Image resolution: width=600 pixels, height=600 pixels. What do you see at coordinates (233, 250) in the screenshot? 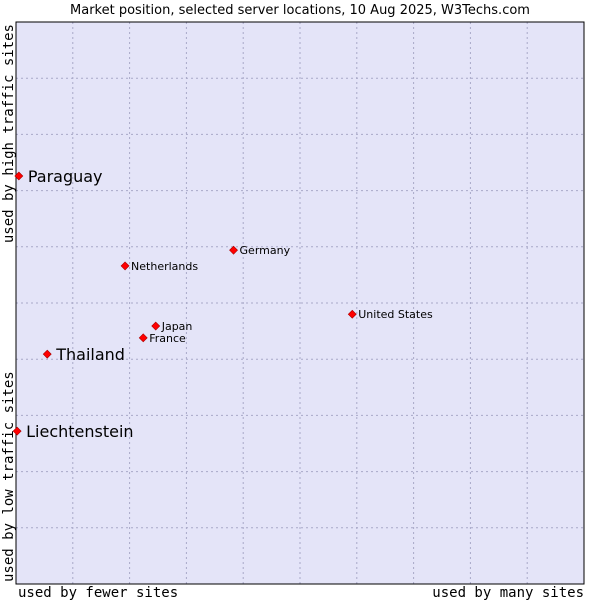
I see `marker-germany` at bounding box center [233, 250].